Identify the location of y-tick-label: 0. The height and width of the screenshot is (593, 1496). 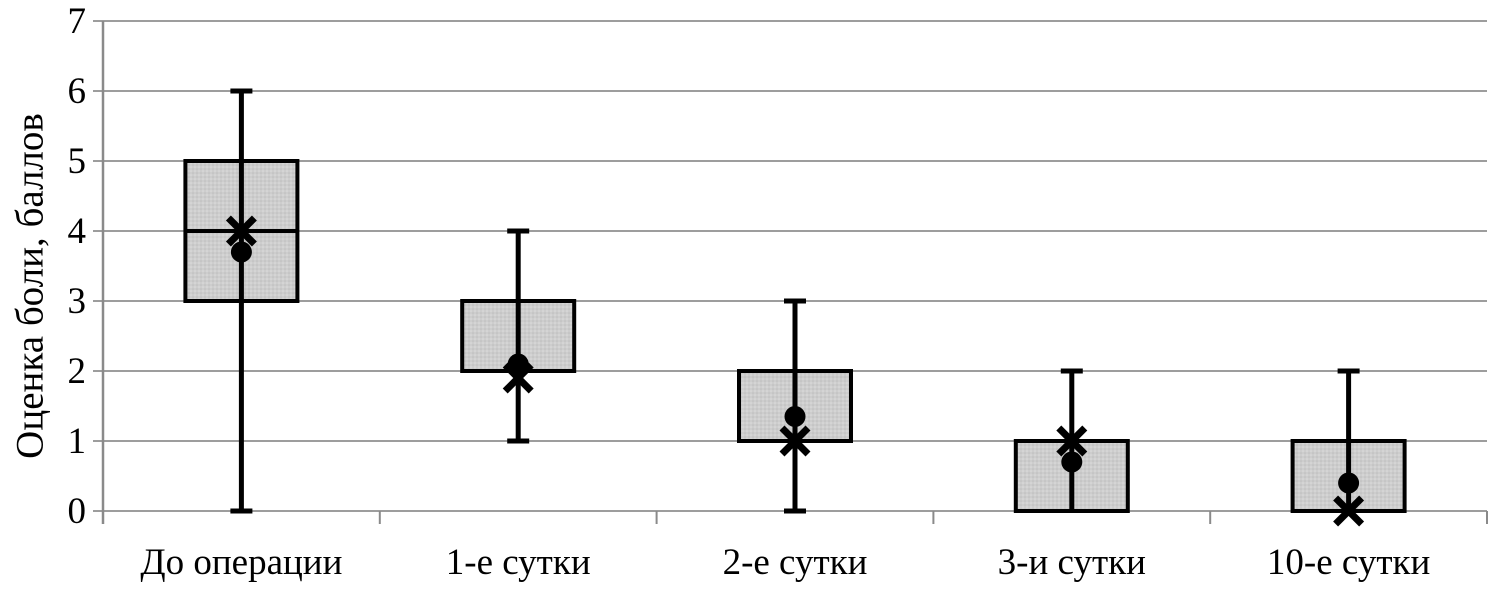
(77, 511).